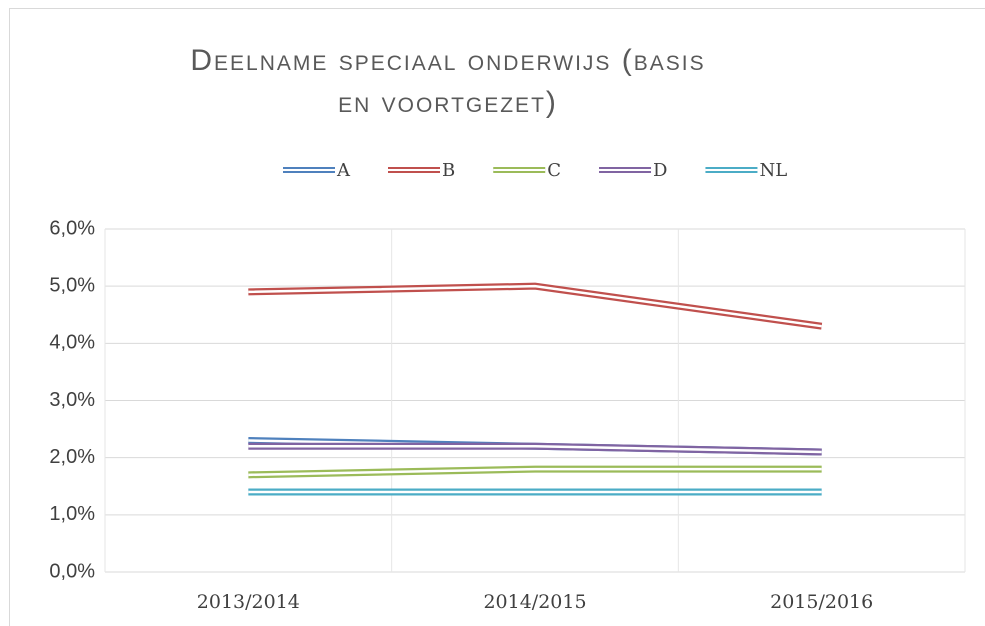  I want to click on x-tick-label: 2014/2015, so click(534, 602).